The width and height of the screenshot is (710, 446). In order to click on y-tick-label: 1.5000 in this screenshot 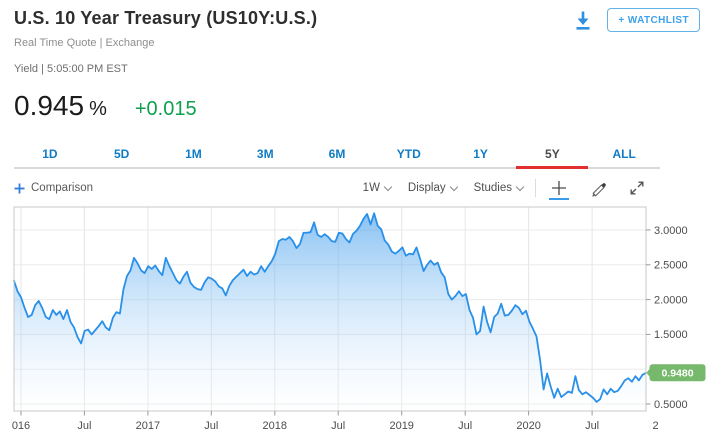, I will do `click(671, 335)`.